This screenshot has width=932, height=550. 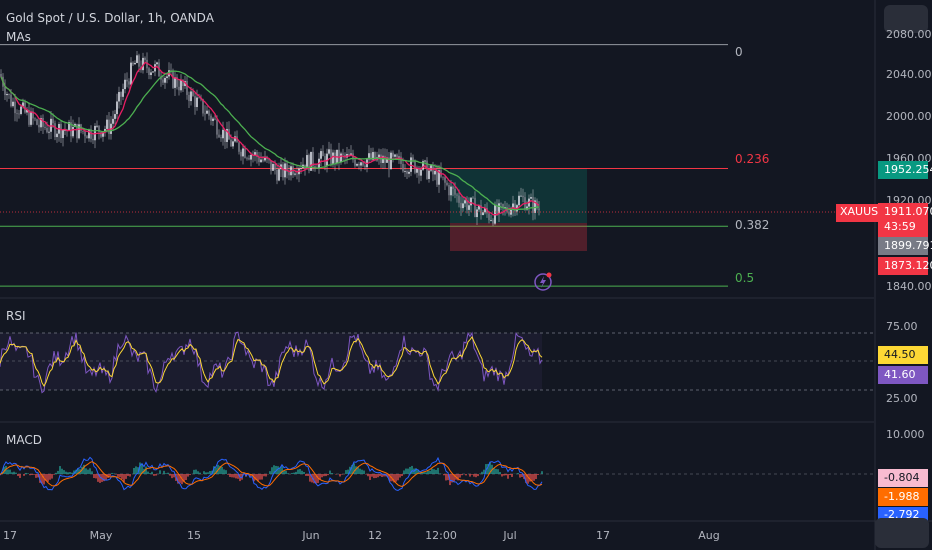 What do you see at coordinates (18, 37) in the screenshot?
I see `indicator-label-mas: MAs` at bounding box center [18, 37].